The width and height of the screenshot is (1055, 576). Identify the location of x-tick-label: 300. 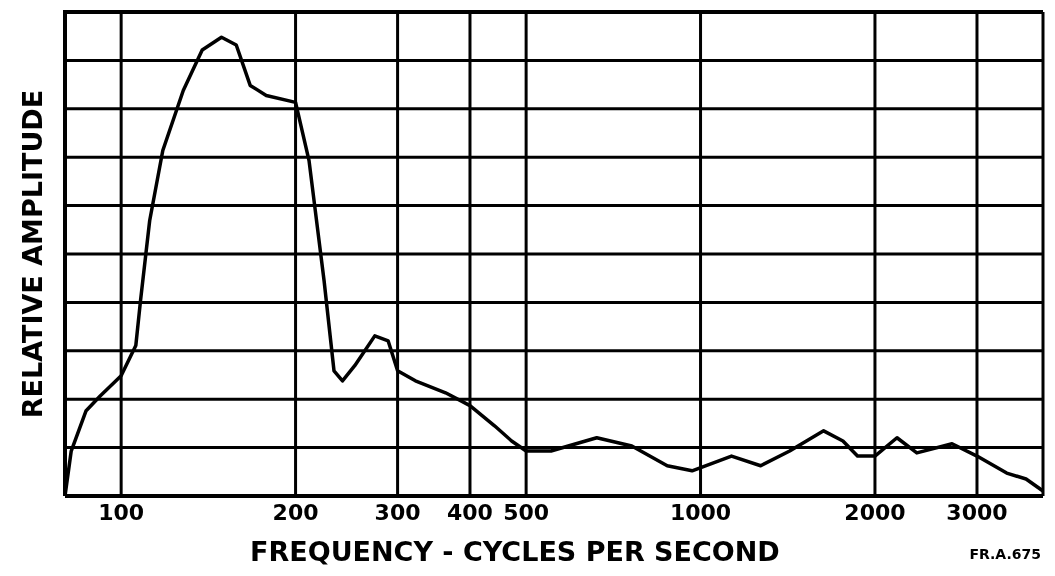
(397, 512).